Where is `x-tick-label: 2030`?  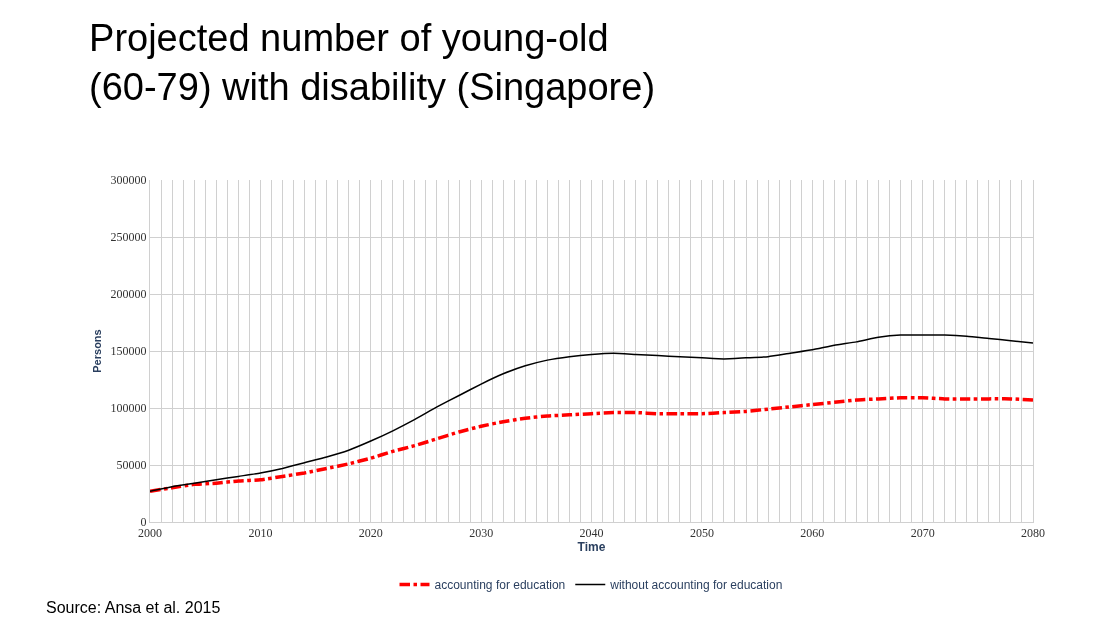
x-tick-label: 2030 is located at coordinates (481, 533).